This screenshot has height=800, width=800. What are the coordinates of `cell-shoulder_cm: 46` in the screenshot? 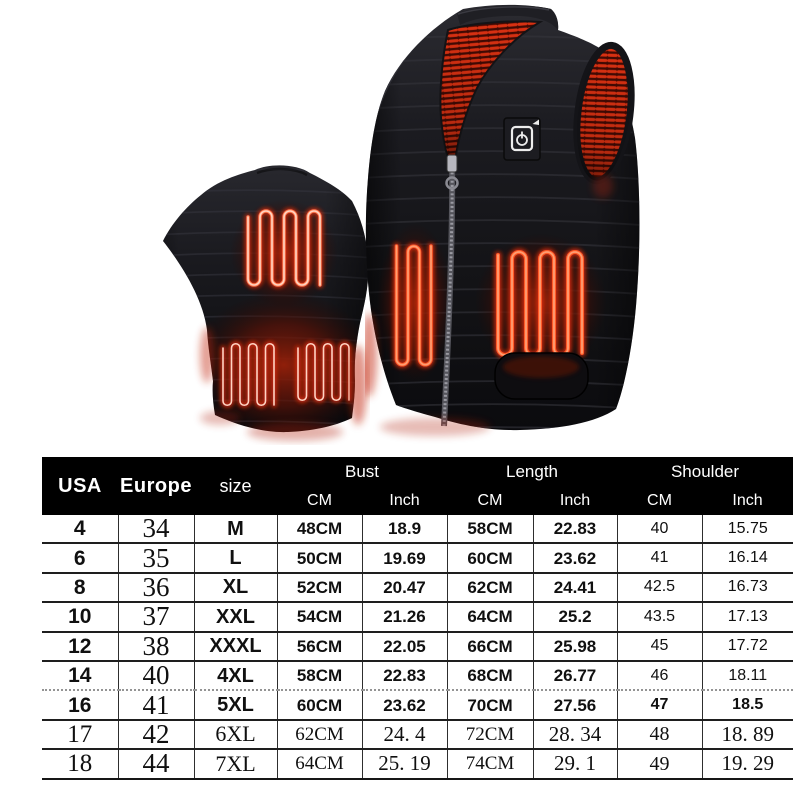 It's located at (659, 675).